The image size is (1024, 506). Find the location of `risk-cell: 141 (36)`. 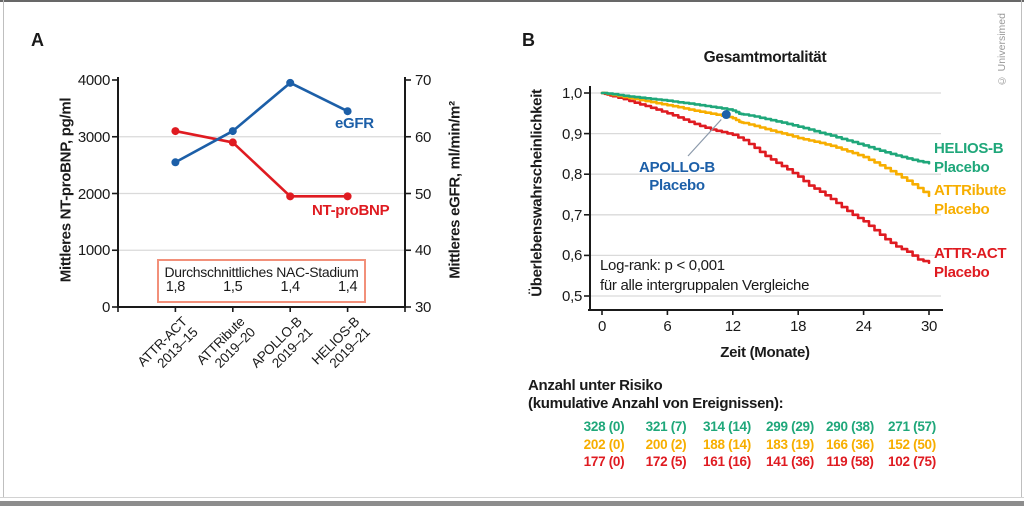

risk-cell: 141 (36) is located at coordinates (790, 461).